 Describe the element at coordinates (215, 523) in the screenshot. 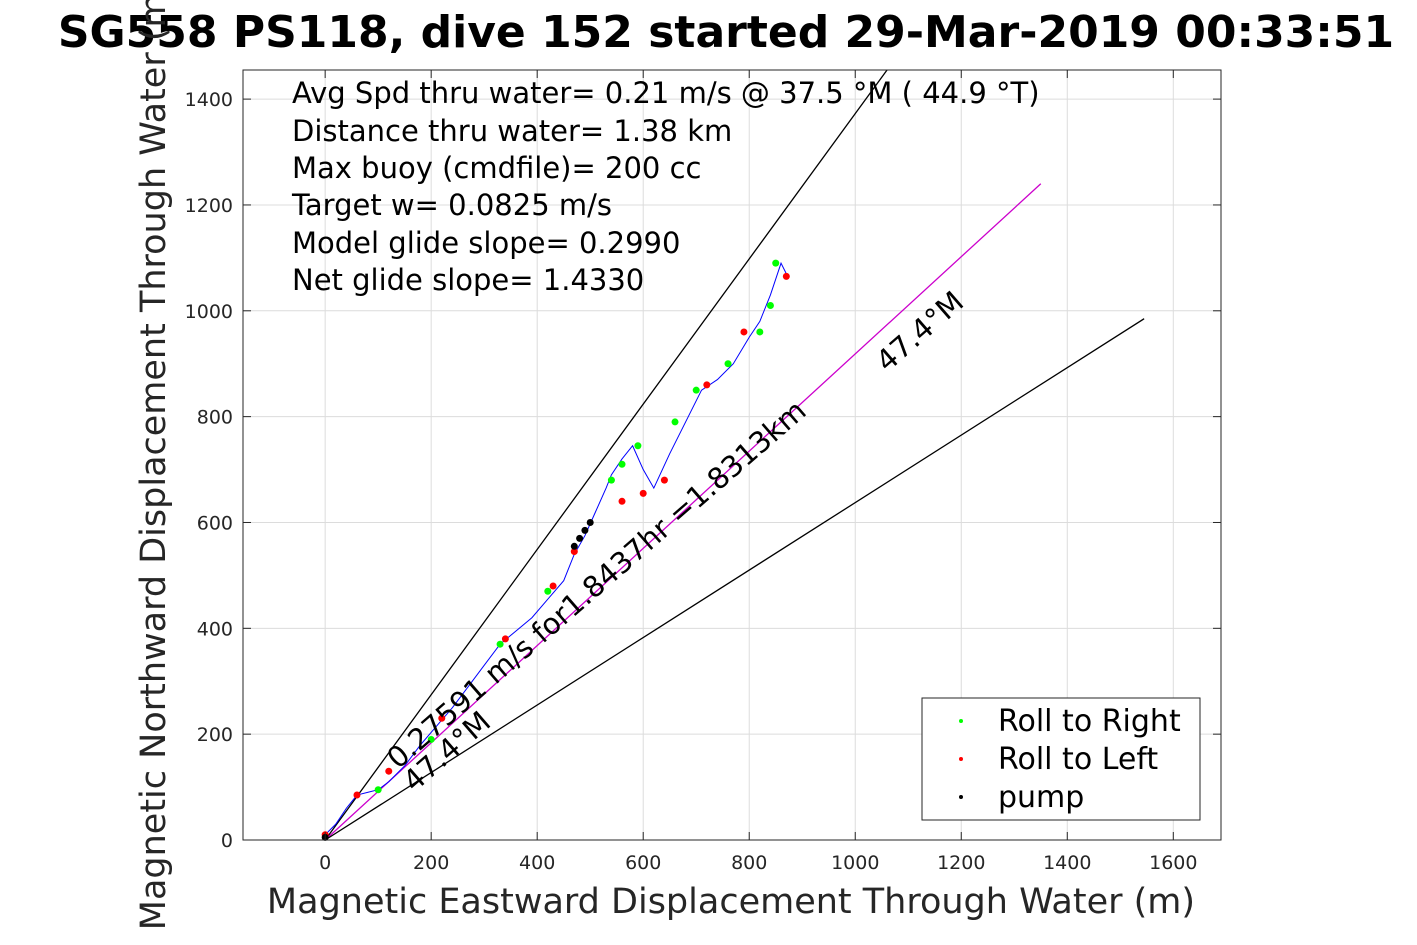

I see `y-tick-label: 600` at that location.